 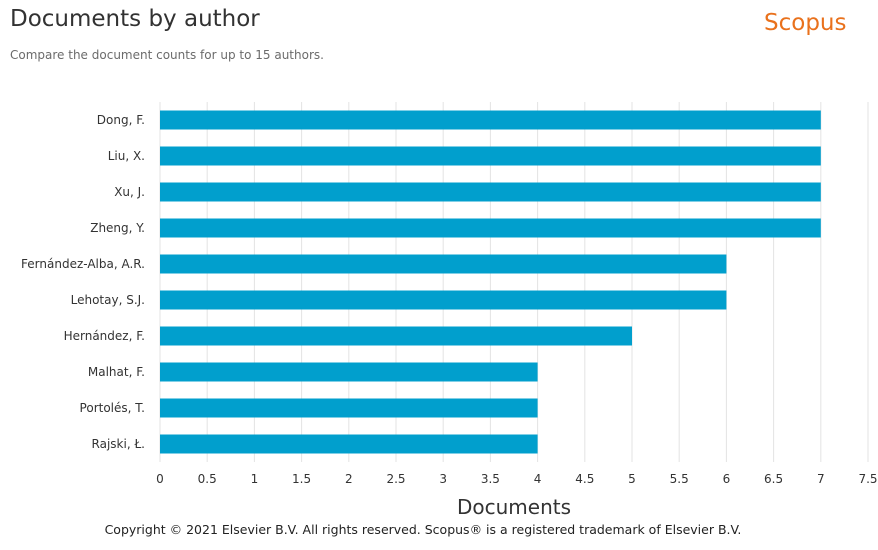 What do you see at coordinates (443, 479) in the screenshot?
I see `x-tick-label: 3` at bounding box center [443, 479].